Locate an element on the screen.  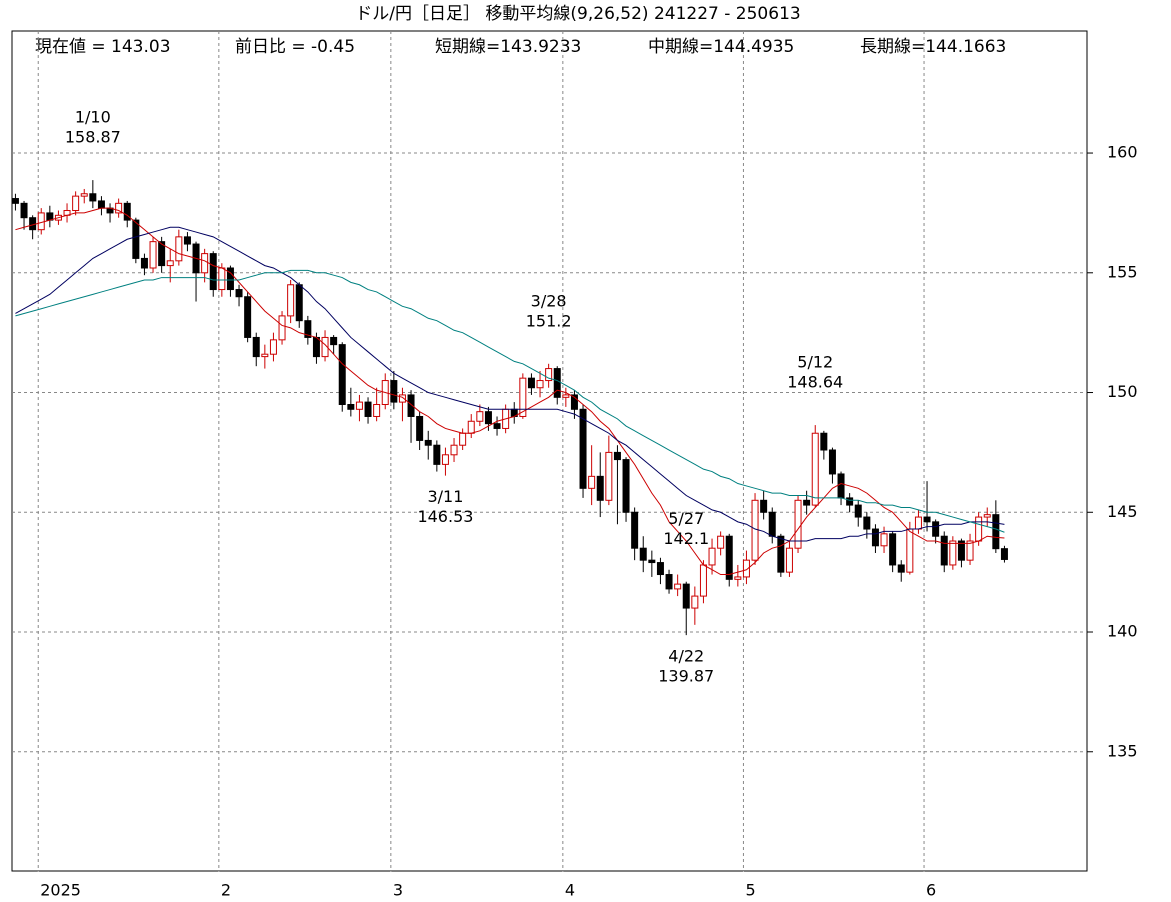
y-tick-label: 150 is located at coordinates (1122, 391).